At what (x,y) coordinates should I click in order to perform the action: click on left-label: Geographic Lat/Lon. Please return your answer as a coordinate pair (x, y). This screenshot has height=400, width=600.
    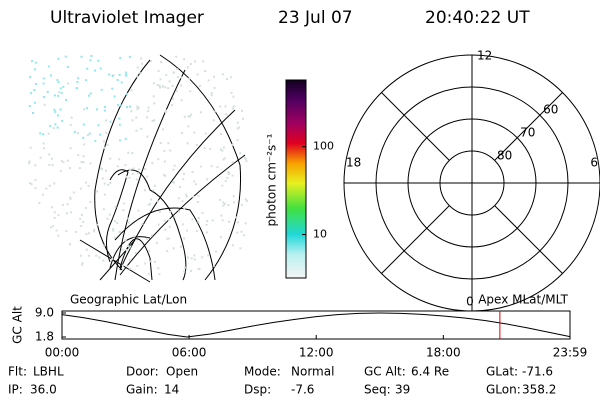
    Looking at the image, I should click on (128, 300).